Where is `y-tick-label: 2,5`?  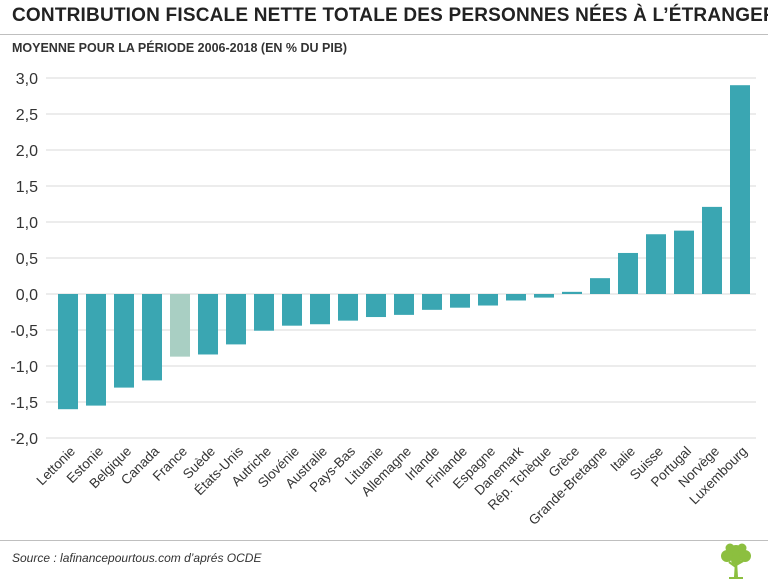
y-tick-label: 2,5 is located at coordinates (27, 115).